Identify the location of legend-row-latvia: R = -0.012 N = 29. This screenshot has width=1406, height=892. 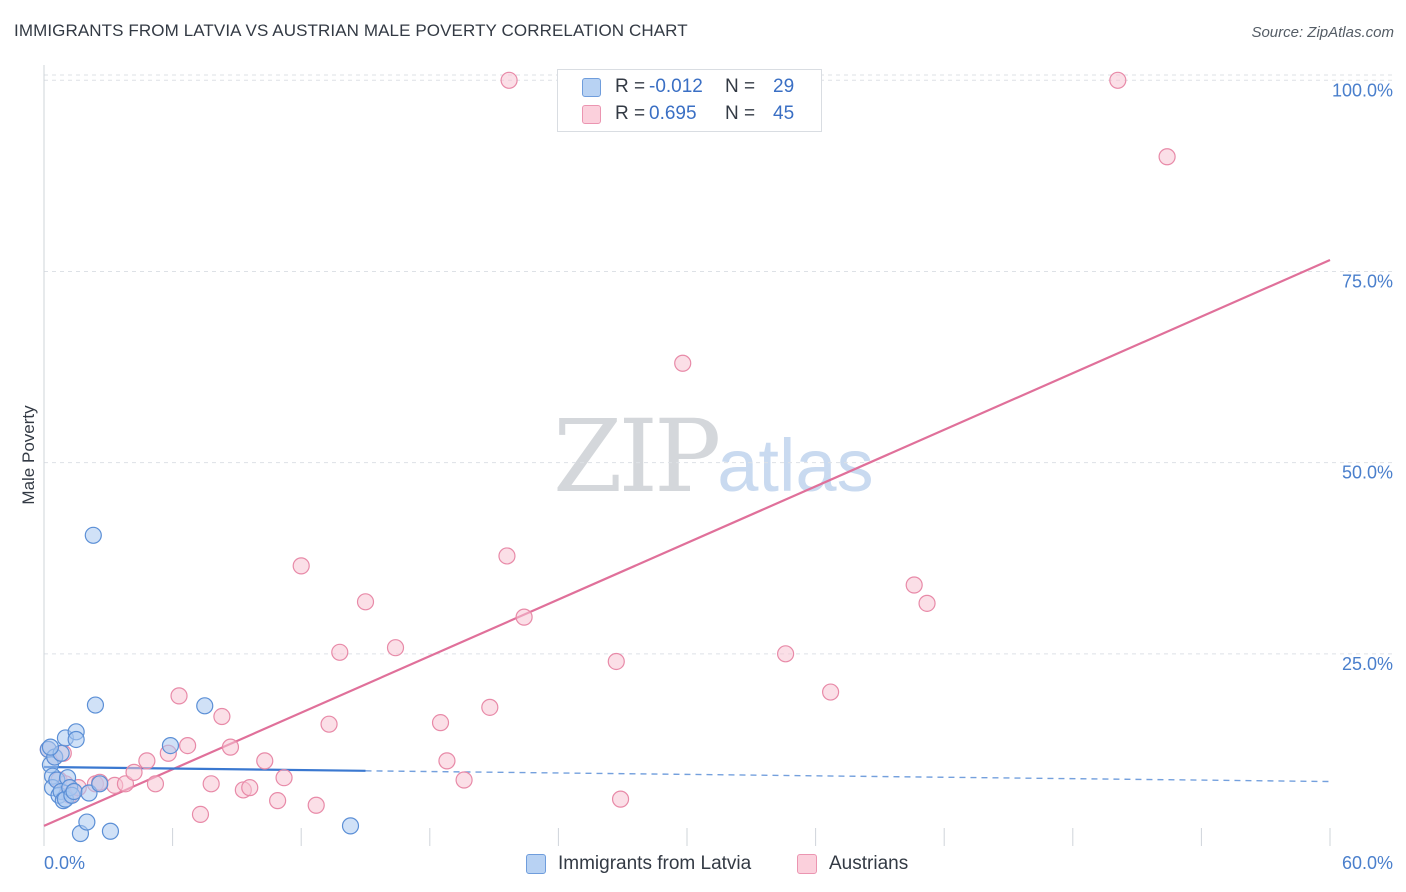
(688, 87).